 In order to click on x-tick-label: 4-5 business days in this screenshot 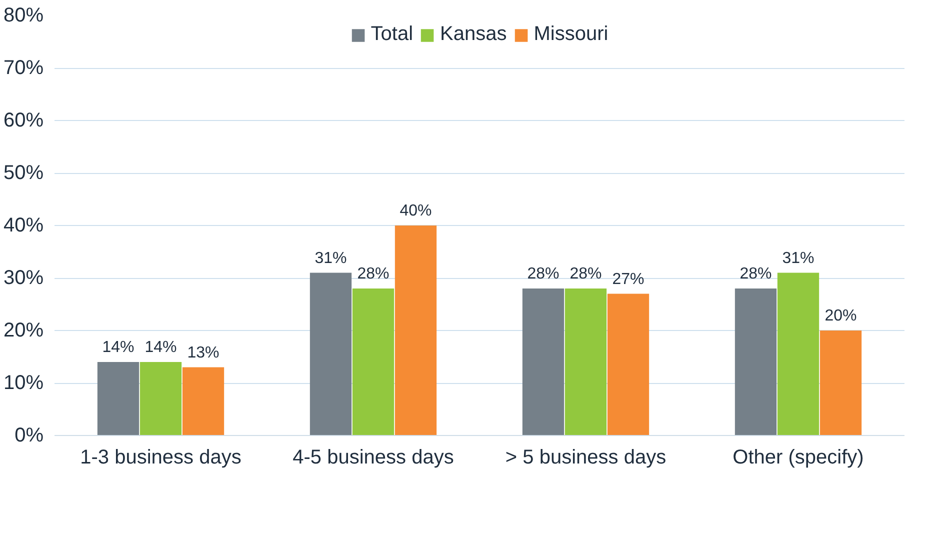, I will do `click(373, 457)`.